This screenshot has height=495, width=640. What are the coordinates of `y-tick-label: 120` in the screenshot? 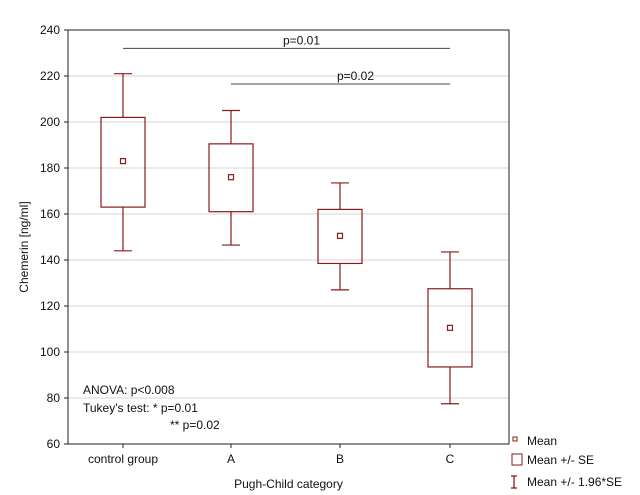 It's located at (50, 306).